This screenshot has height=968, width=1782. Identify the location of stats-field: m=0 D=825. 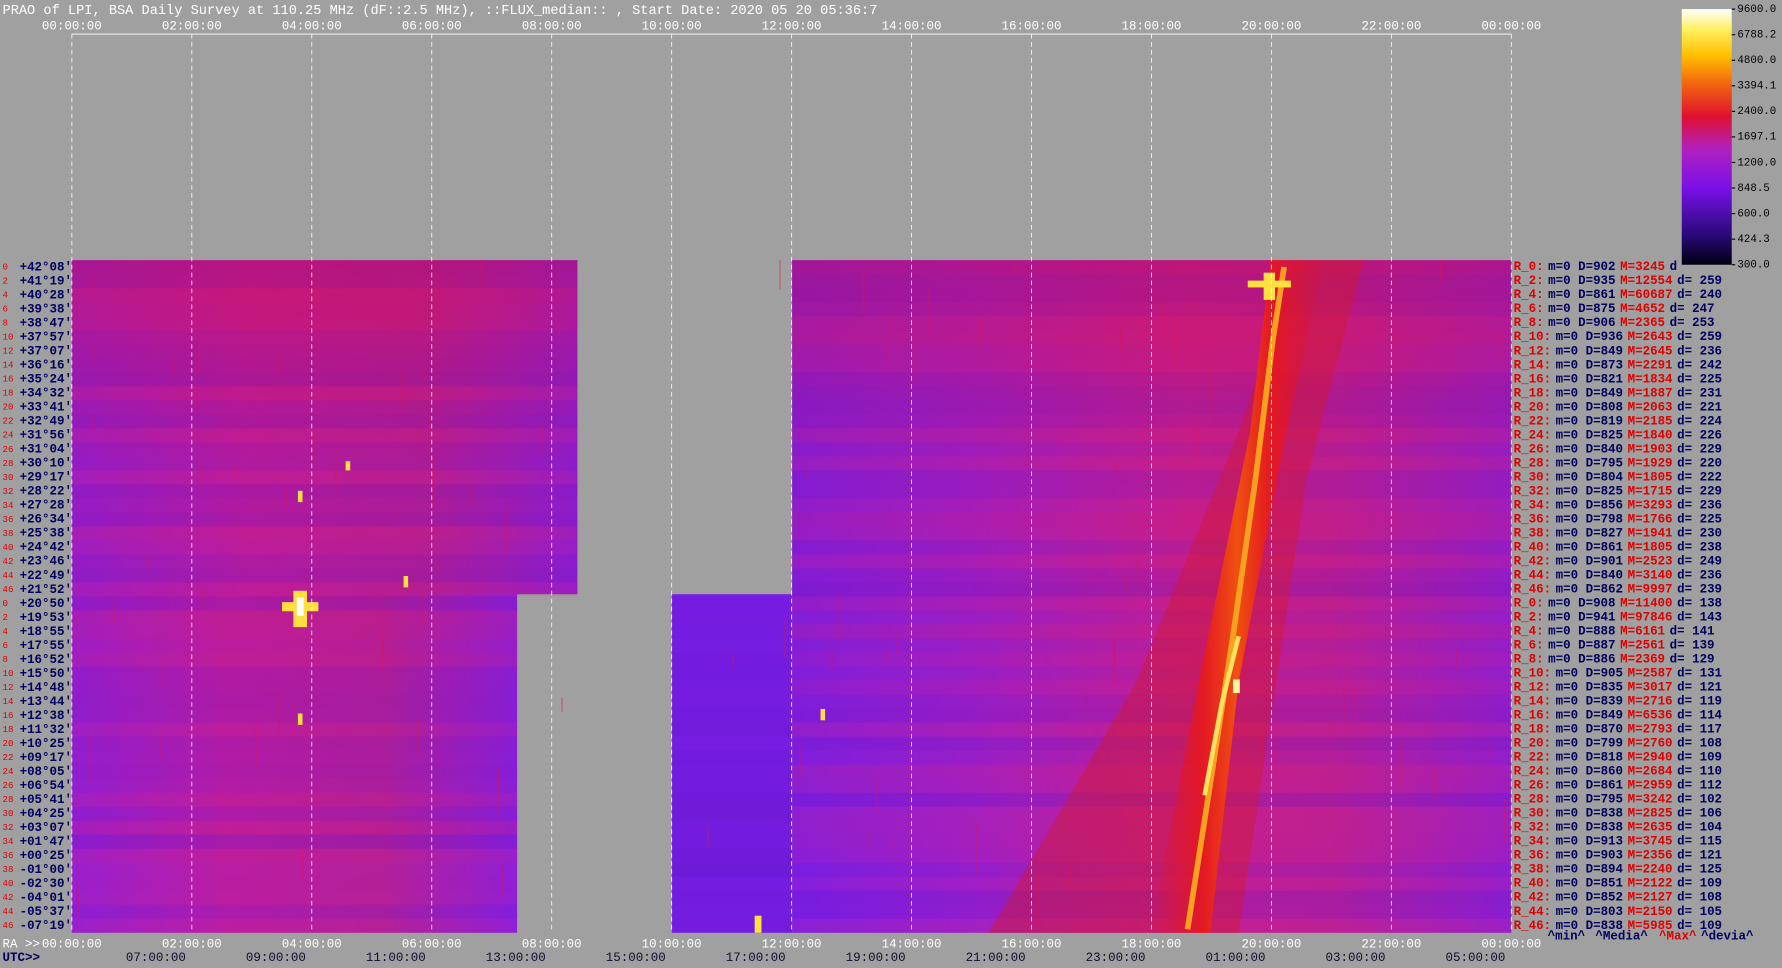
(1589, 492).